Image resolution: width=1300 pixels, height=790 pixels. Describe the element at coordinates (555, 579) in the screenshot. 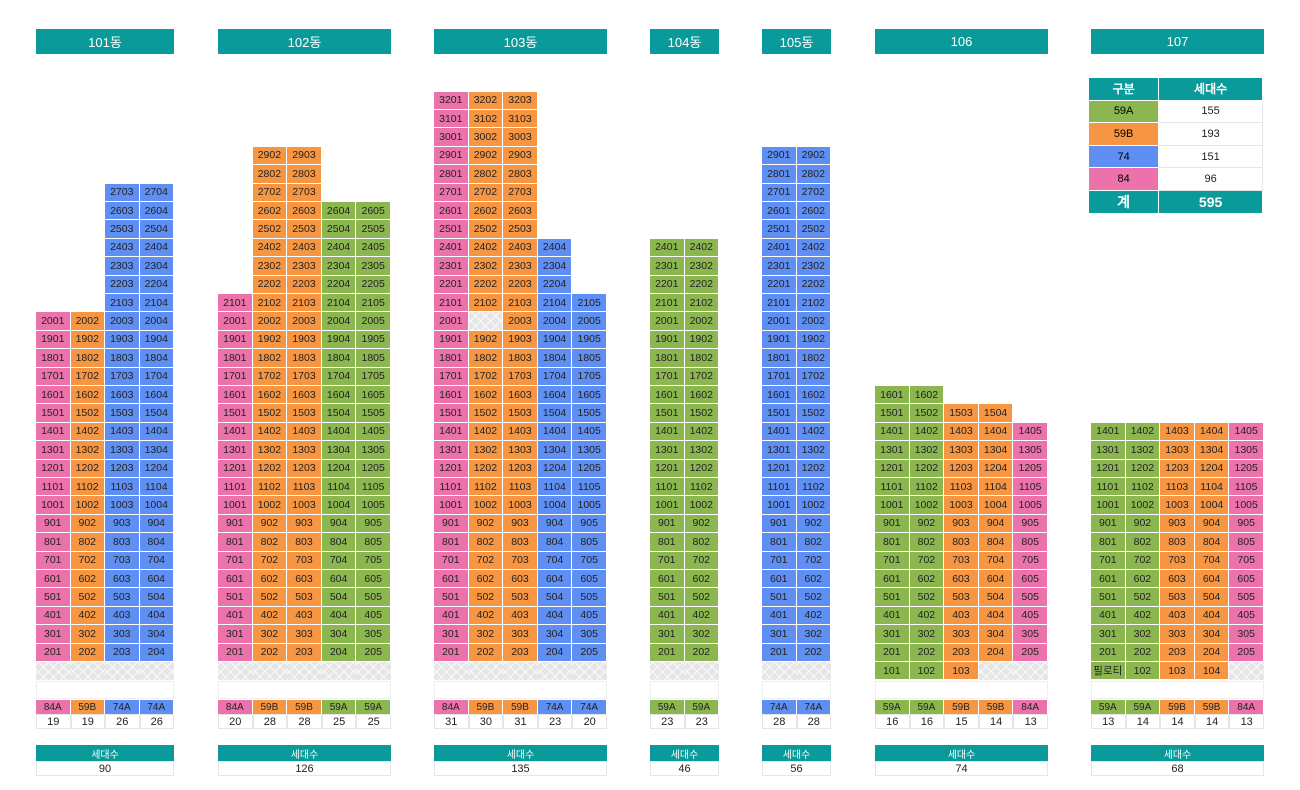

I see `unit-cell: 604` at that location.